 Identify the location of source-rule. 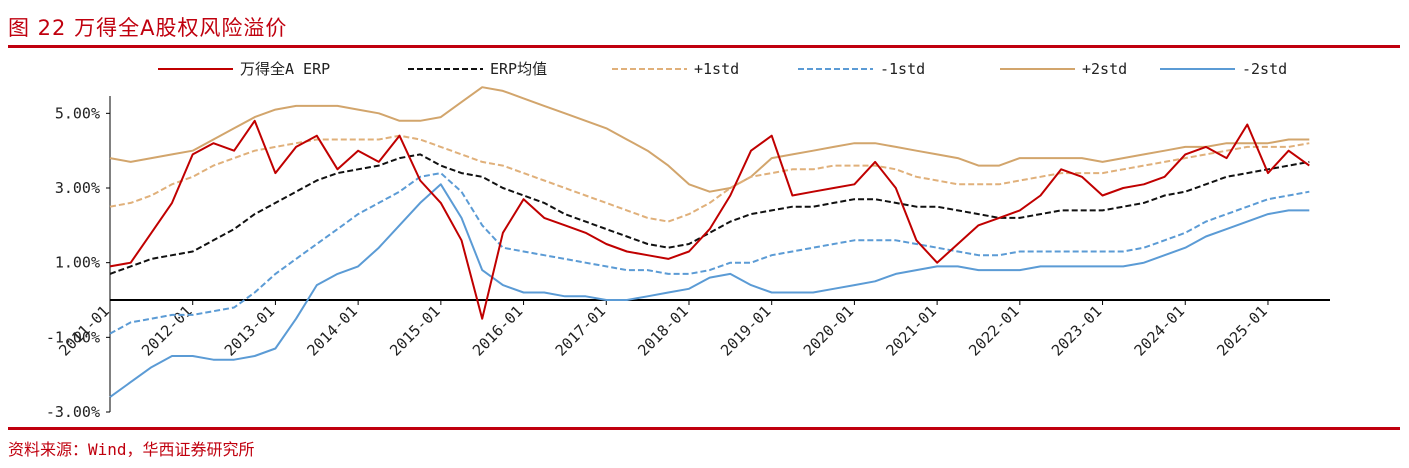
(704, 428).